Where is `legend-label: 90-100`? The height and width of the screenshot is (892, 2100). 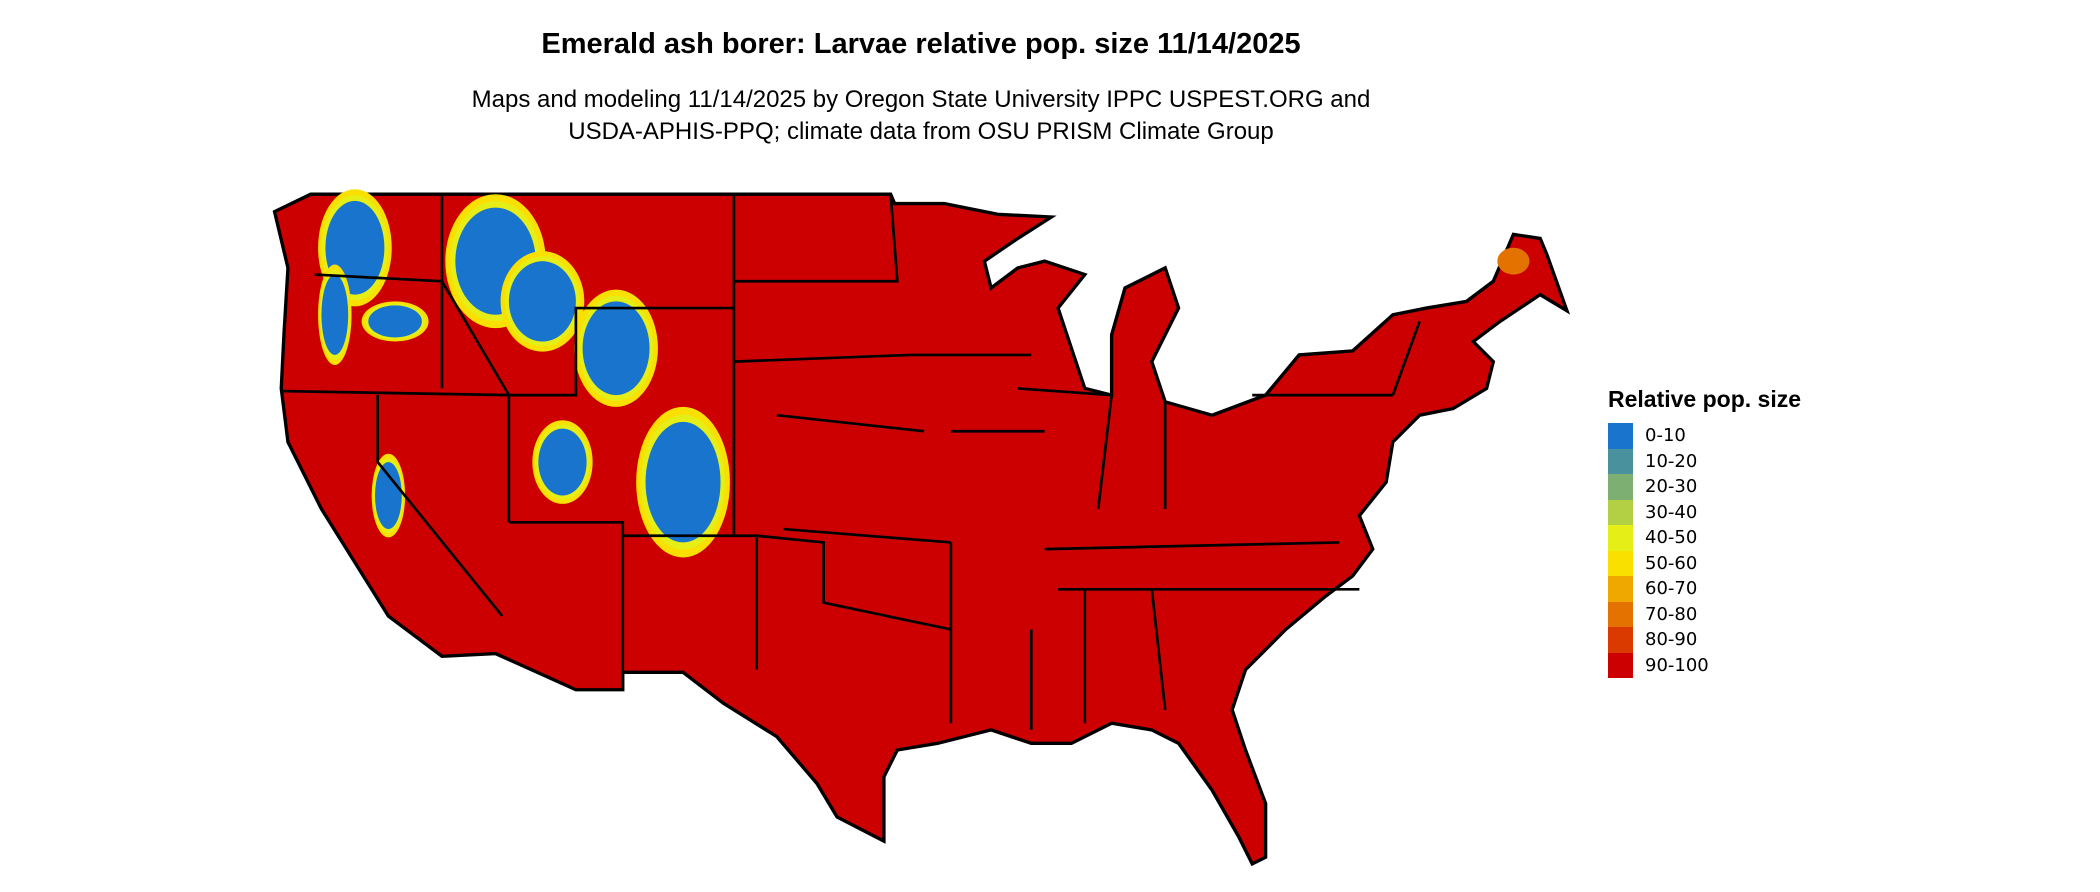
legend-label: 90-100 is located at coordinates (1677, 665).